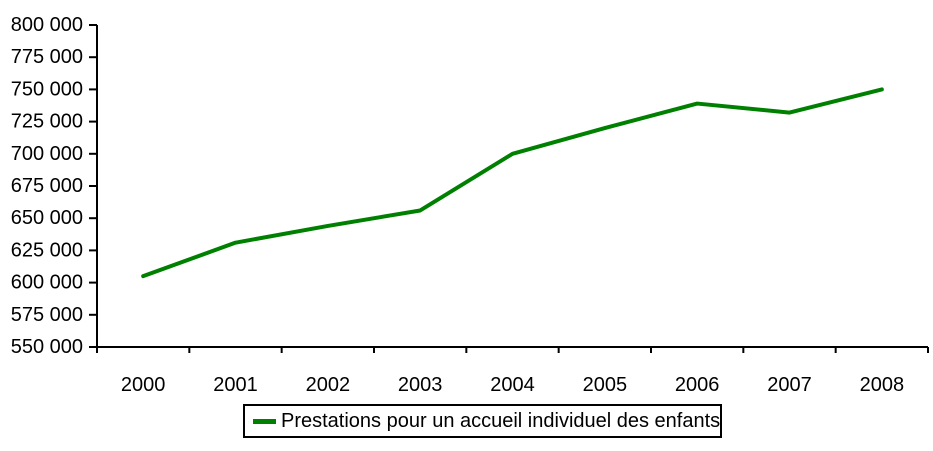 Image resolution: width=933 pixels, height=451 pixels. What do you see at coordinates (47, 57) in the screenshot?
I see `y-tick-label: 775 000` at bounding box center [47, 57].